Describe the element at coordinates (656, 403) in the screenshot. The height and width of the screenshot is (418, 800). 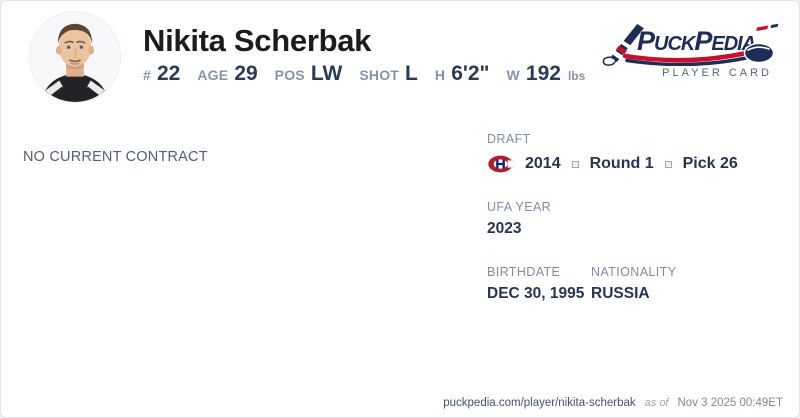
I see `as-of-label: as of` at that location.